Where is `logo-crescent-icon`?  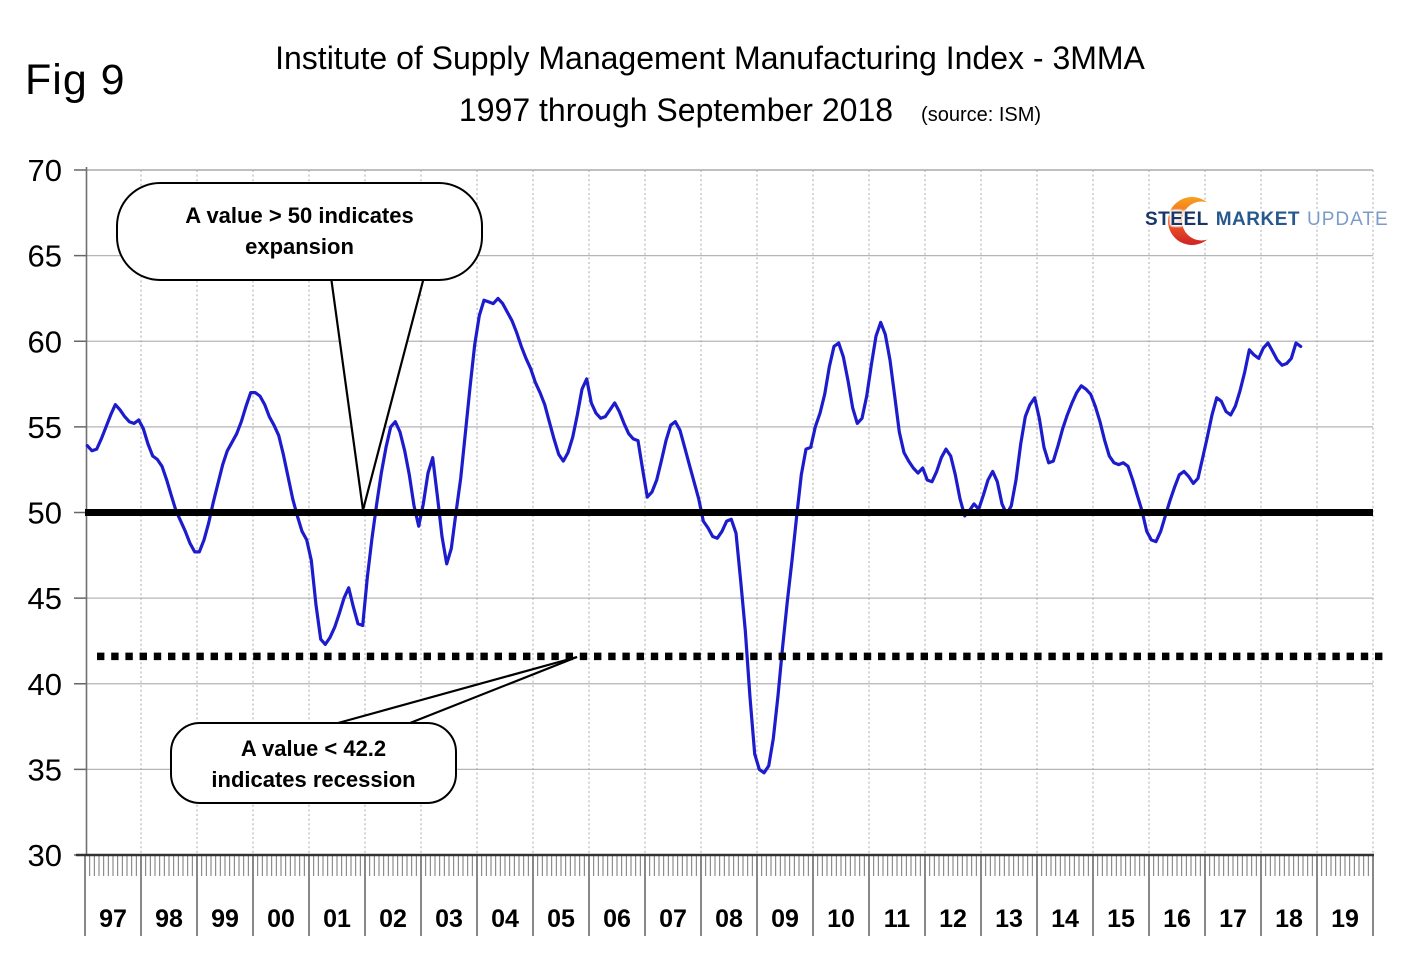 logo-crescent-icon is located at coordinates (1194, 221).